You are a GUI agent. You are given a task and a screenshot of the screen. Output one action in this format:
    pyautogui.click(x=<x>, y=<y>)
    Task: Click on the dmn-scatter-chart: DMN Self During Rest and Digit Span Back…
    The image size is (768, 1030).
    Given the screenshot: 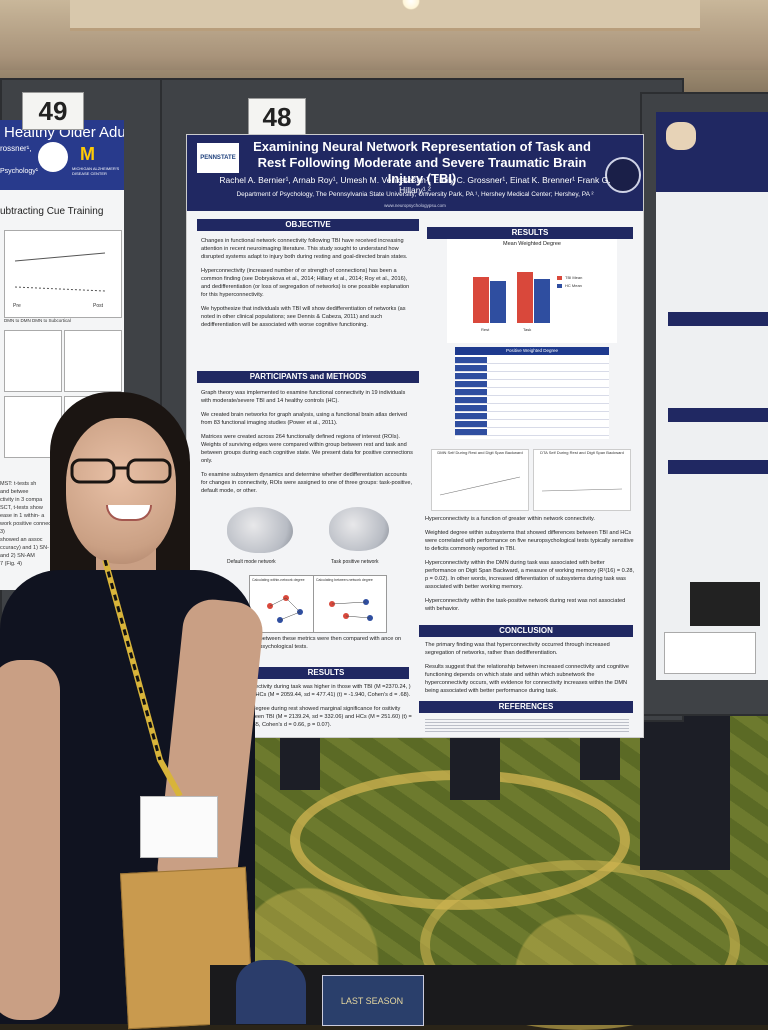 What is the action you would take?
    pyautogui.click(x=480, y=480)
    